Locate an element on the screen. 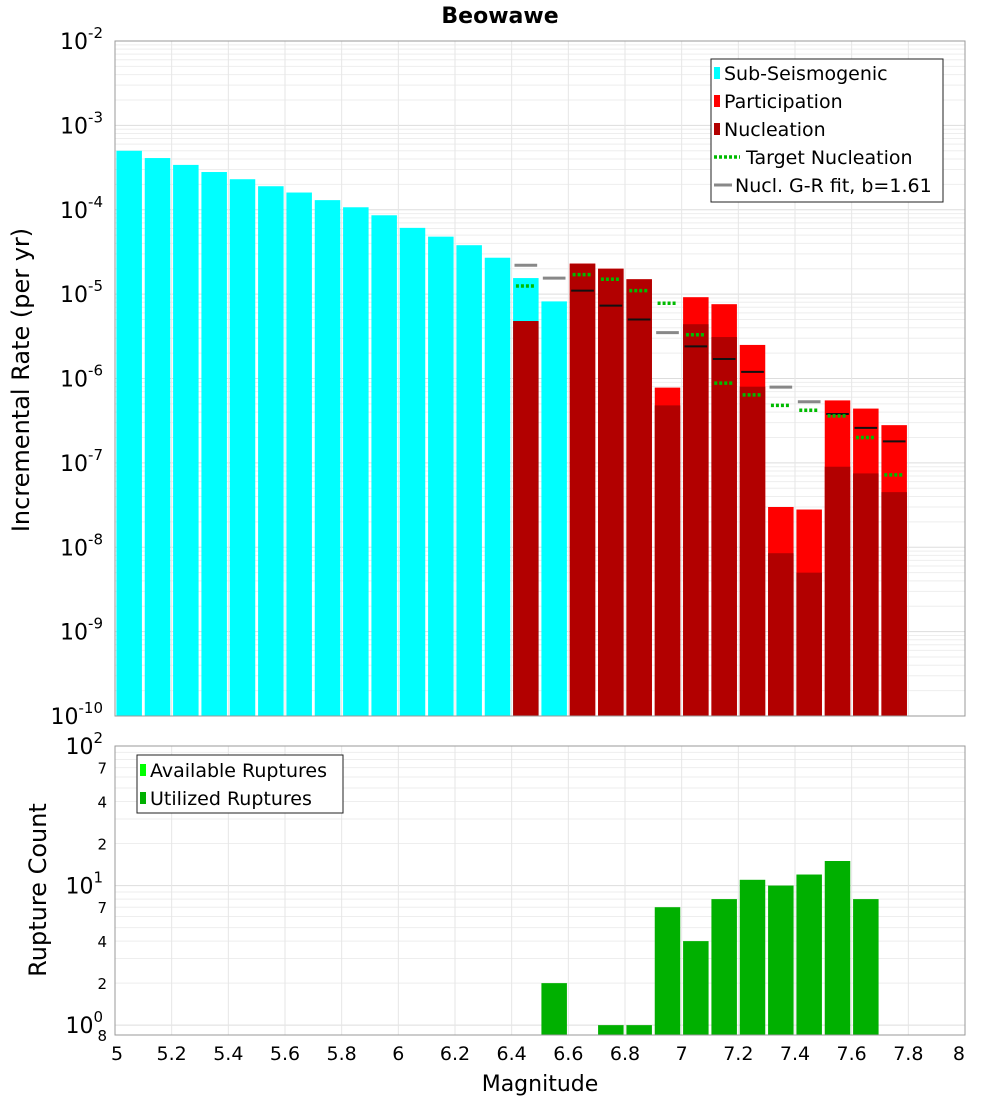  legend-label: Participation is located at coordinates (783, 102).